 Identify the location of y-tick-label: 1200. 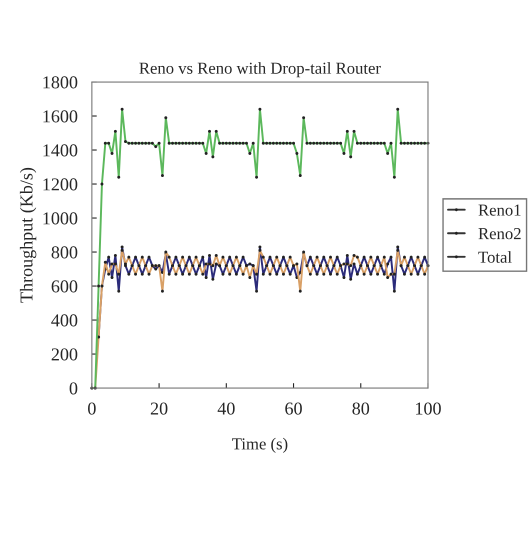
(60, 184).